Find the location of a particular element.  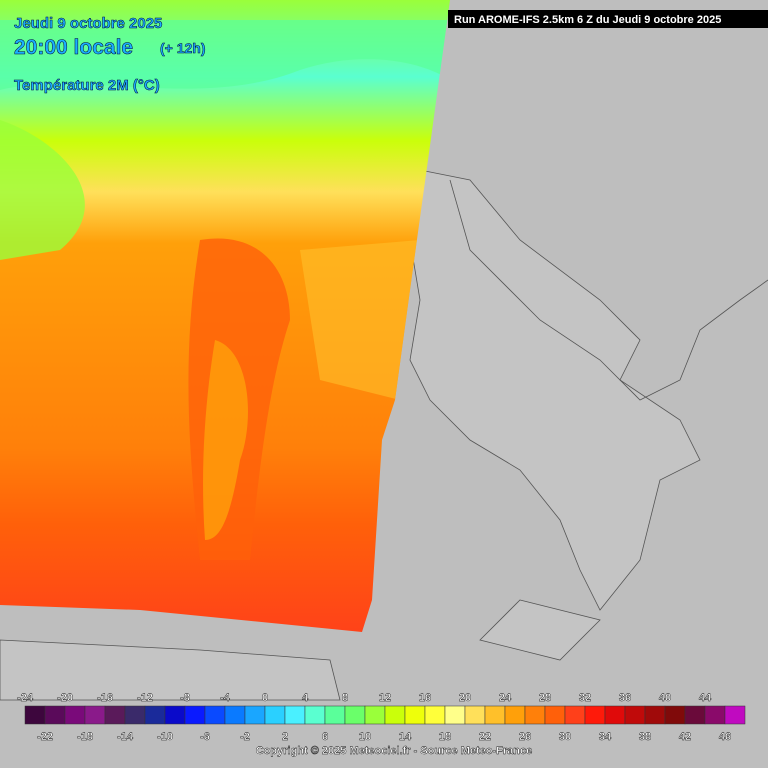

legend-label: 24 is located at coordinates (505, 698).